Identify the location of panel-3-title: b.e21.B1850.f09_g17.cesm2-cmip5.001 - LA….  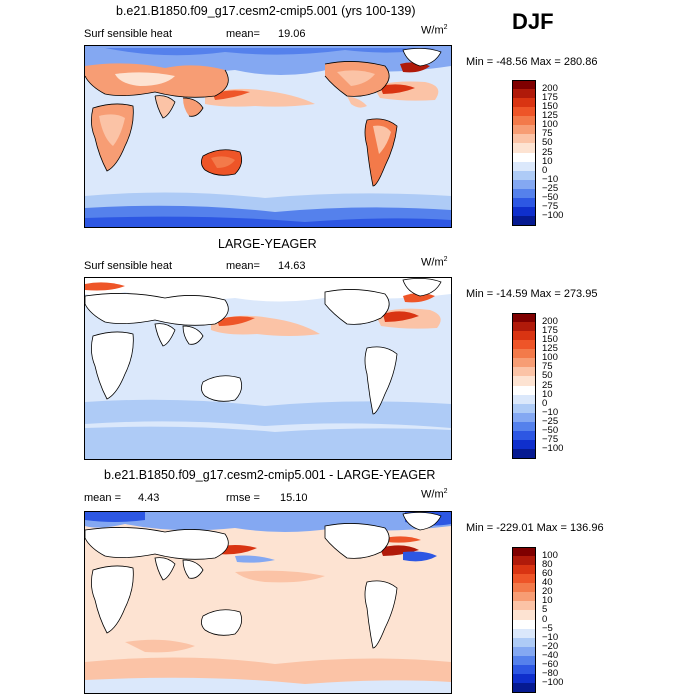
(270, 475).